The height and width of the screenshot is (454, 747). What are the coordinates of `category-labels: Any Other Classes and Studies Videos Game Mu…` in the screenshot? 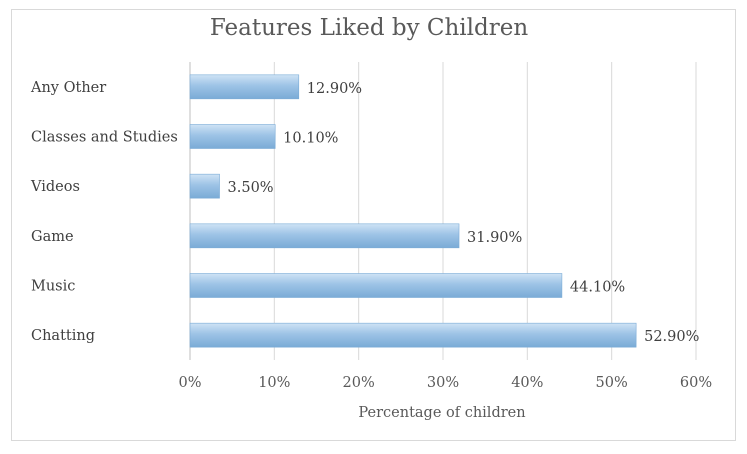 It's located at (104, 212).